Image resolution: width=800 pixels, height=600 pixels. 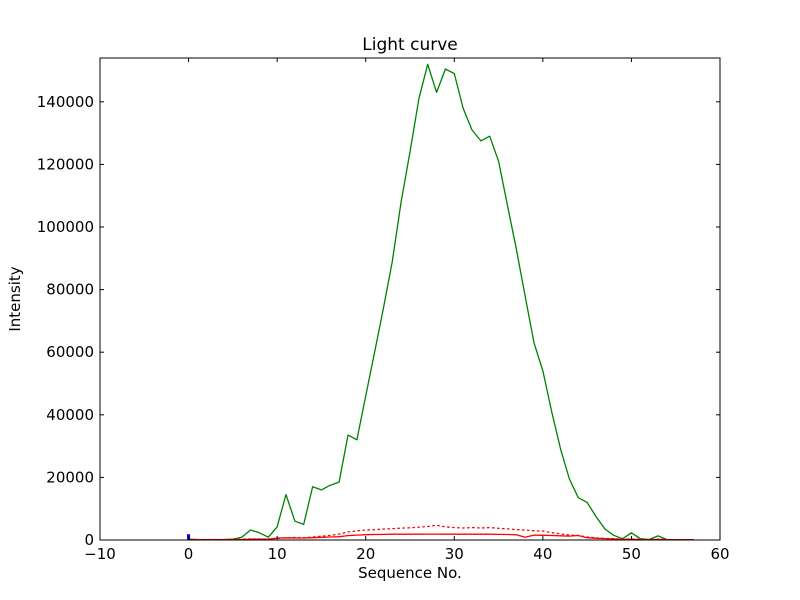 What do you see at coordinates (65, 102) in the screenshot?
I see `y-tick-label: 140000` at bounding box center [65, 102].